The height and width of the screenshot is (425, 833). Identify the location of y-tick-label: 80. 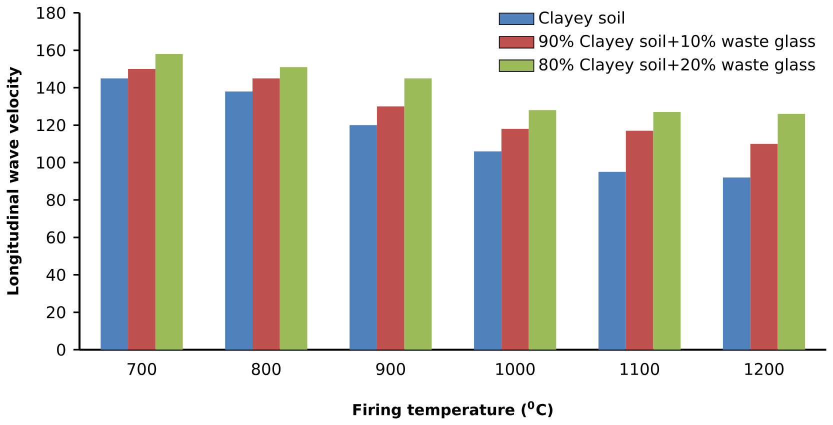
(56, 200).